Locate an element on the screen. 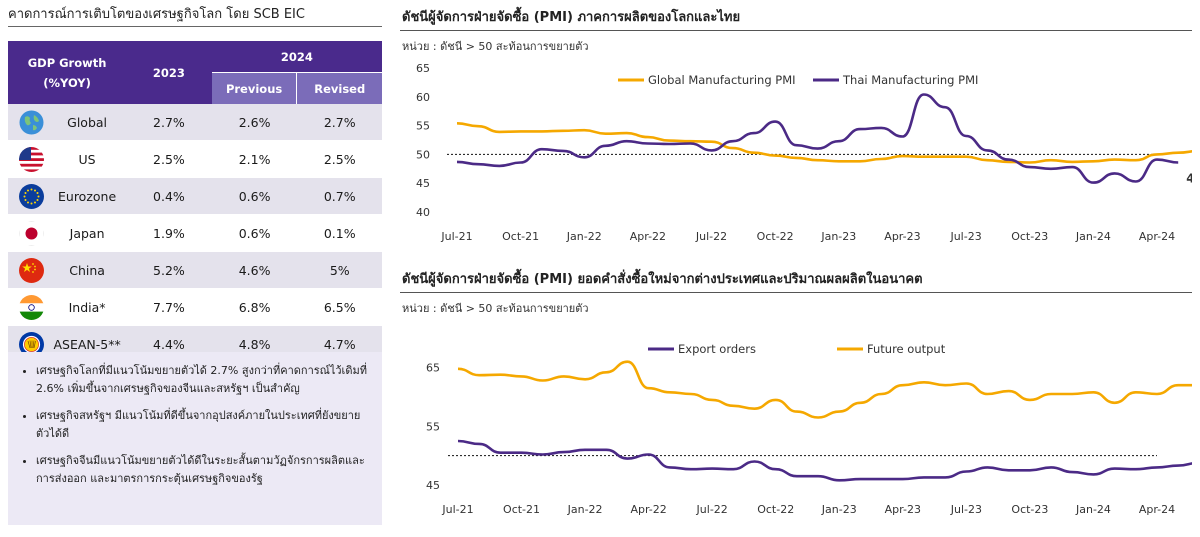 The width and height of the screenshot is (1200, 537). header-2023: 2023 is located at coordinates (169, 72).